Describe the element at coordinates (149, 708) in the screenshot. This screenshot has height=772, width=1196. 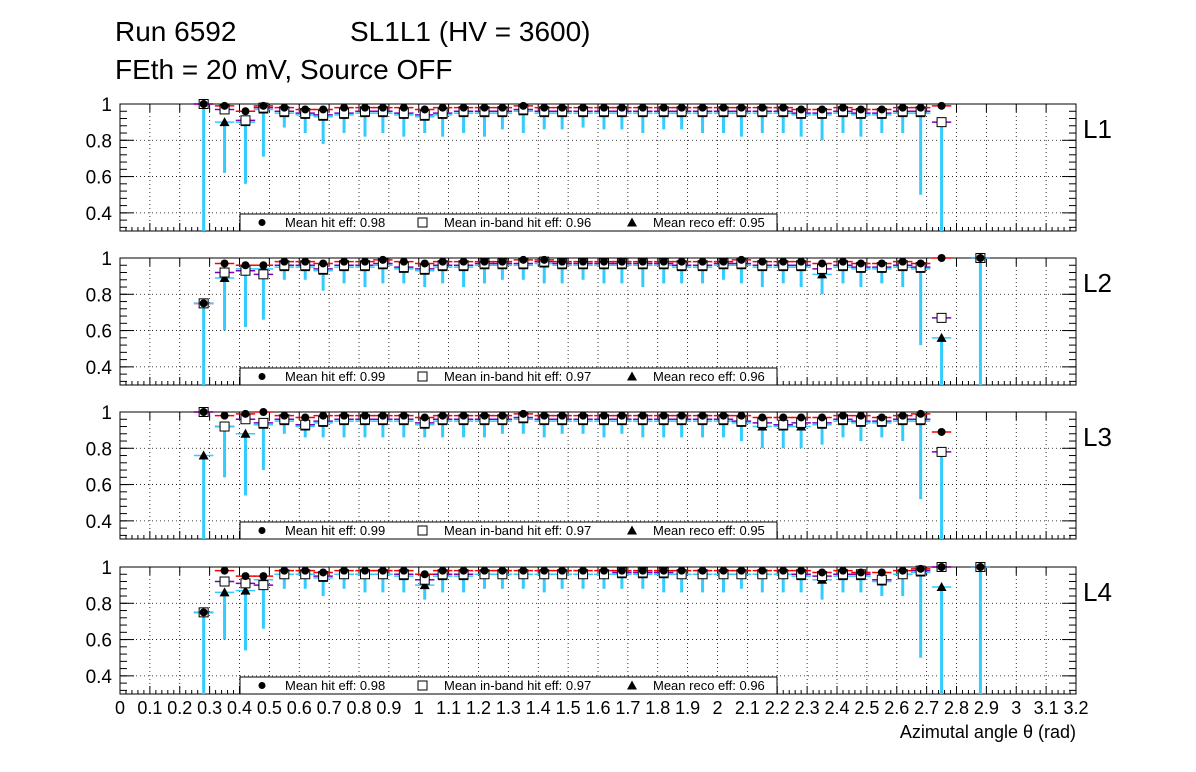
I see `x-tick-label: 0.1` at that location.